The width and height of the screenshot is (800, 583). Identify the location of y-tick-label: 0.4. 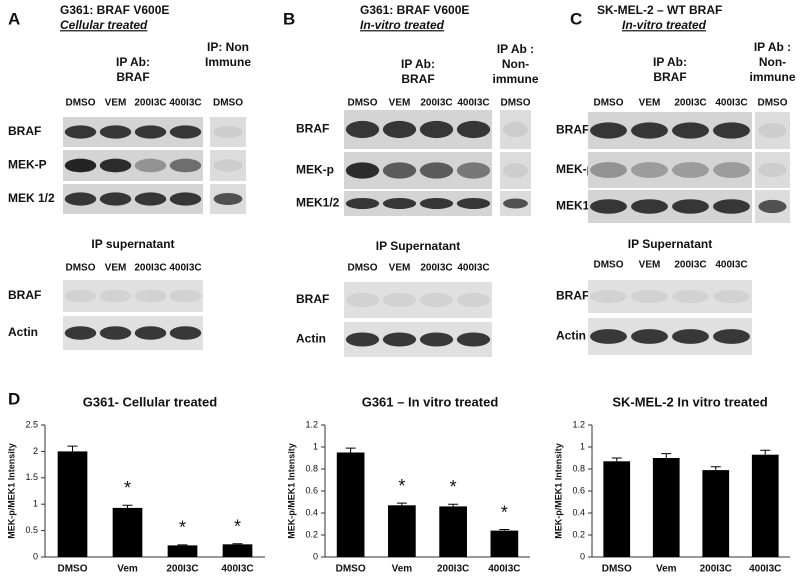
(578, 512).